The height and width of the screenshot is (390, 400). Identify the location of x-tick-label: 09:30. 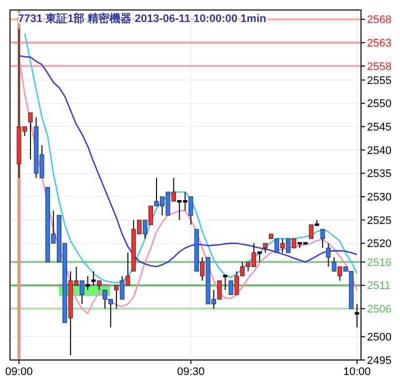
(191, 372).